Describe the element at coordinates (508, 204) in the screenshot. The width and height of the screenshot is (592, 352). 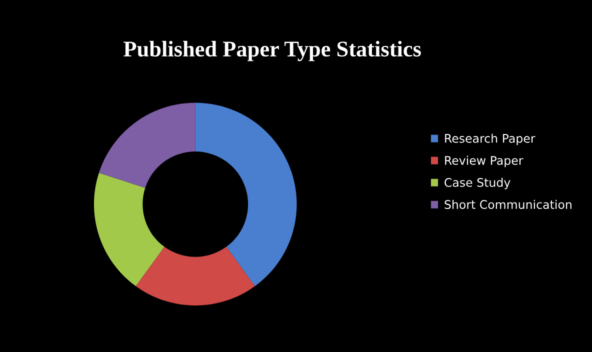
I see `legend-label: Short Communication` at that location.